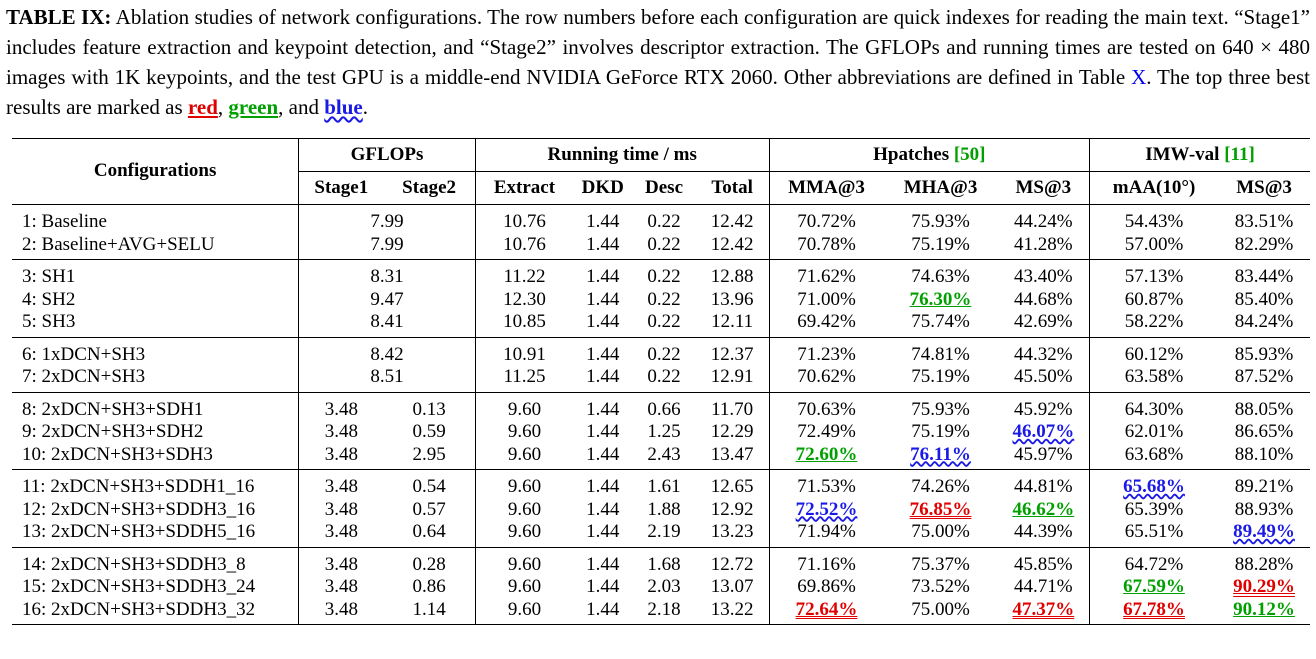 This screenshot has height=659, width=1316. I want to click on config-cell: 10: 2xDCN+SH3+SDH3, so click(156, 456).